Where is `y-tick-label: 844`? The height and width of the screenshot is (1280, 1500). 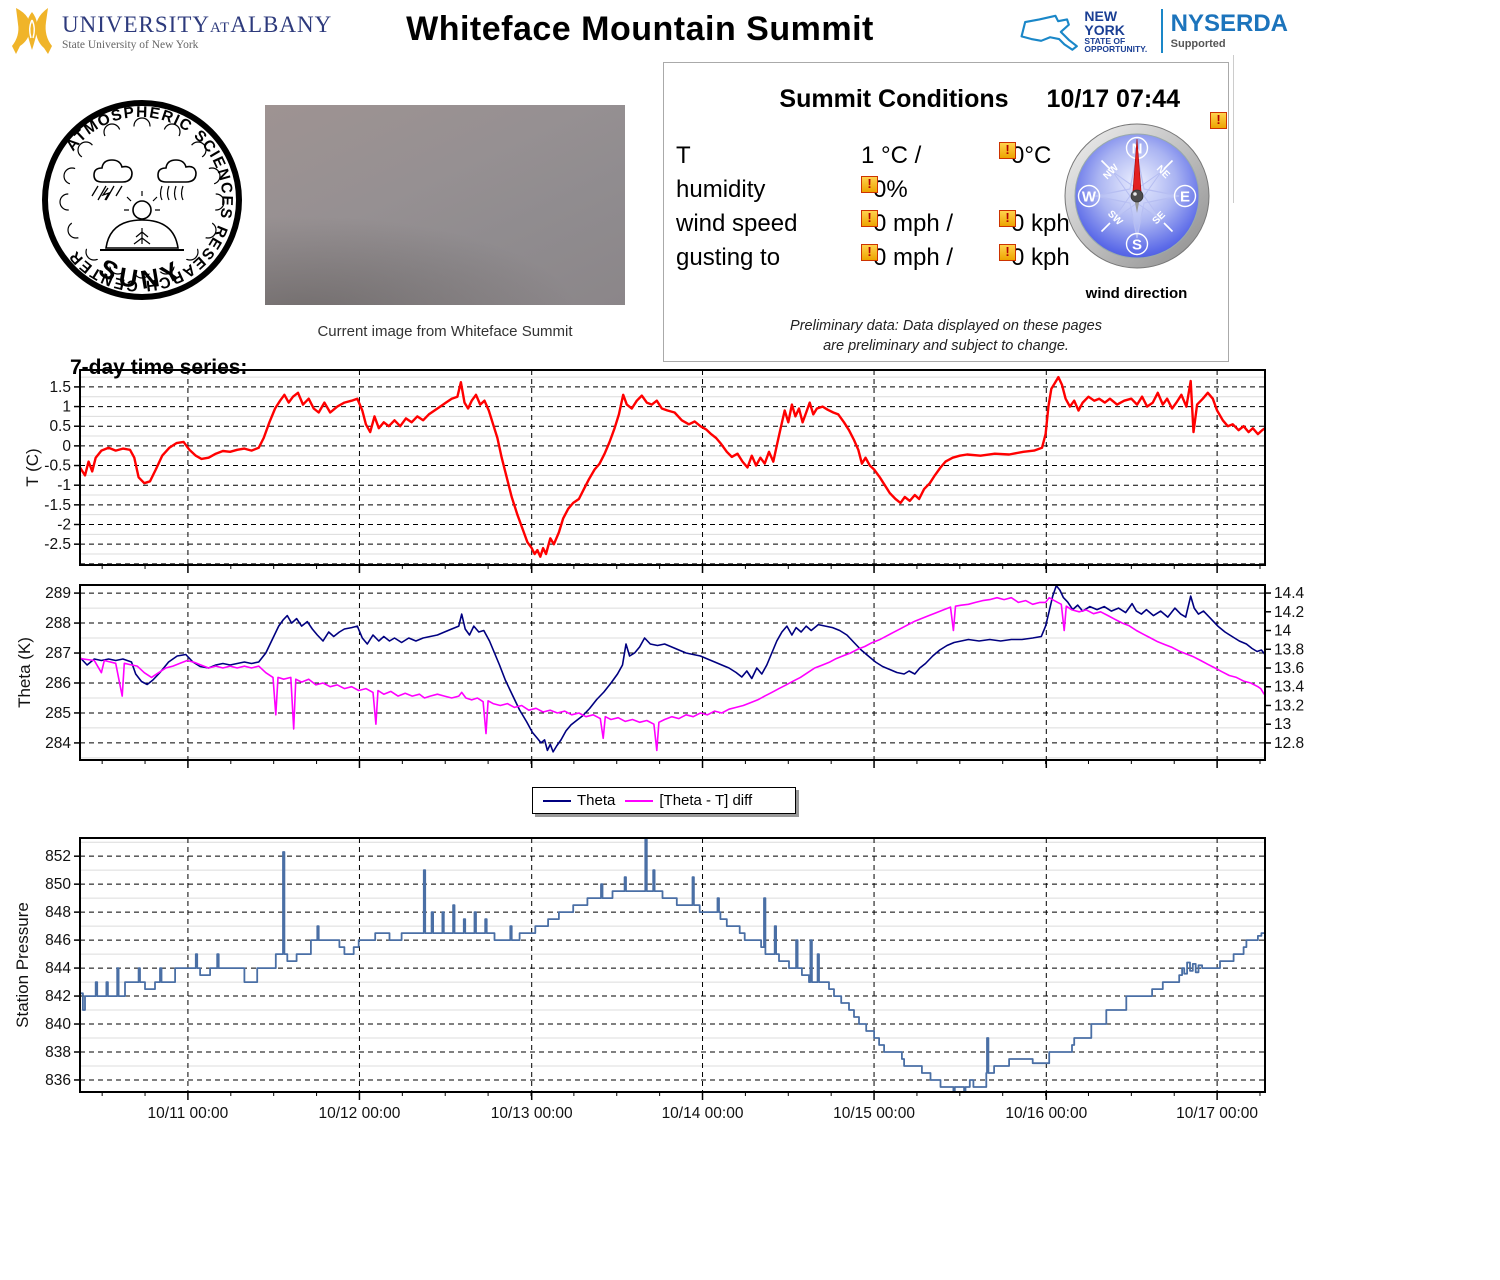
y-tick-label: 844 is located at coordinates (58, 968).